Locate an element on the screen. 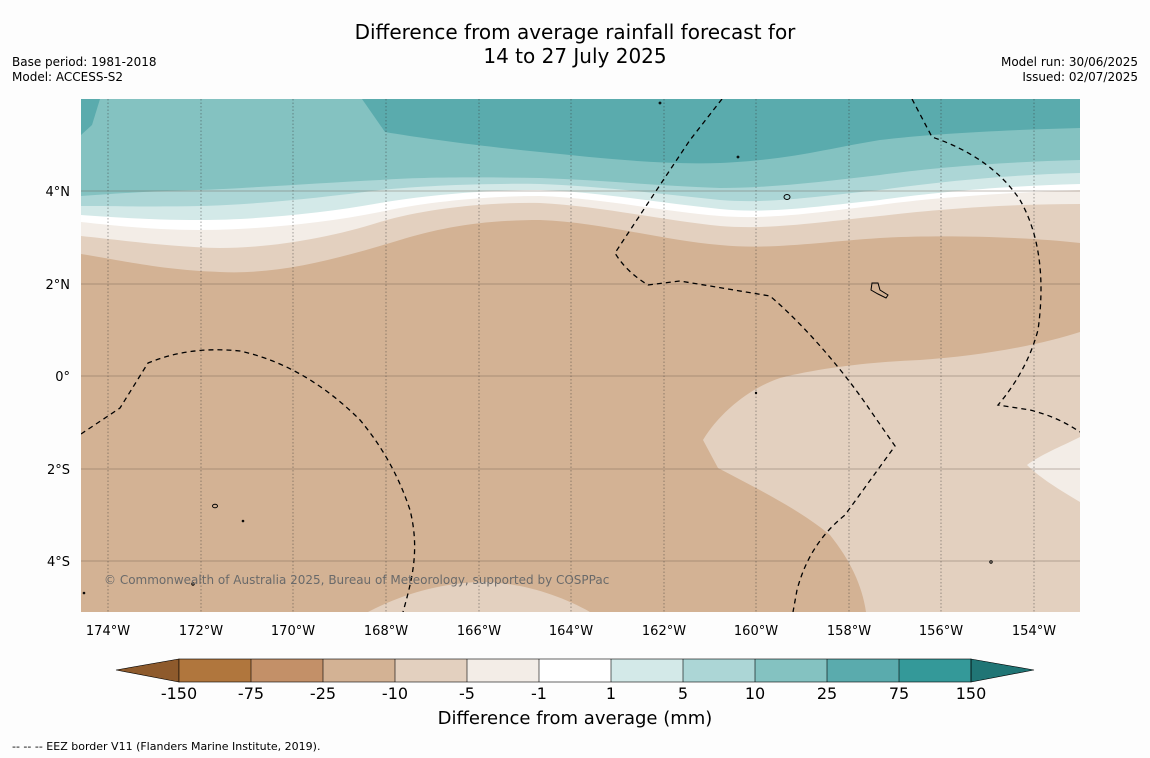 The height and width of the screenshot is (758, 1150). svg-text: 164°W is located at coordinates (571, 631).